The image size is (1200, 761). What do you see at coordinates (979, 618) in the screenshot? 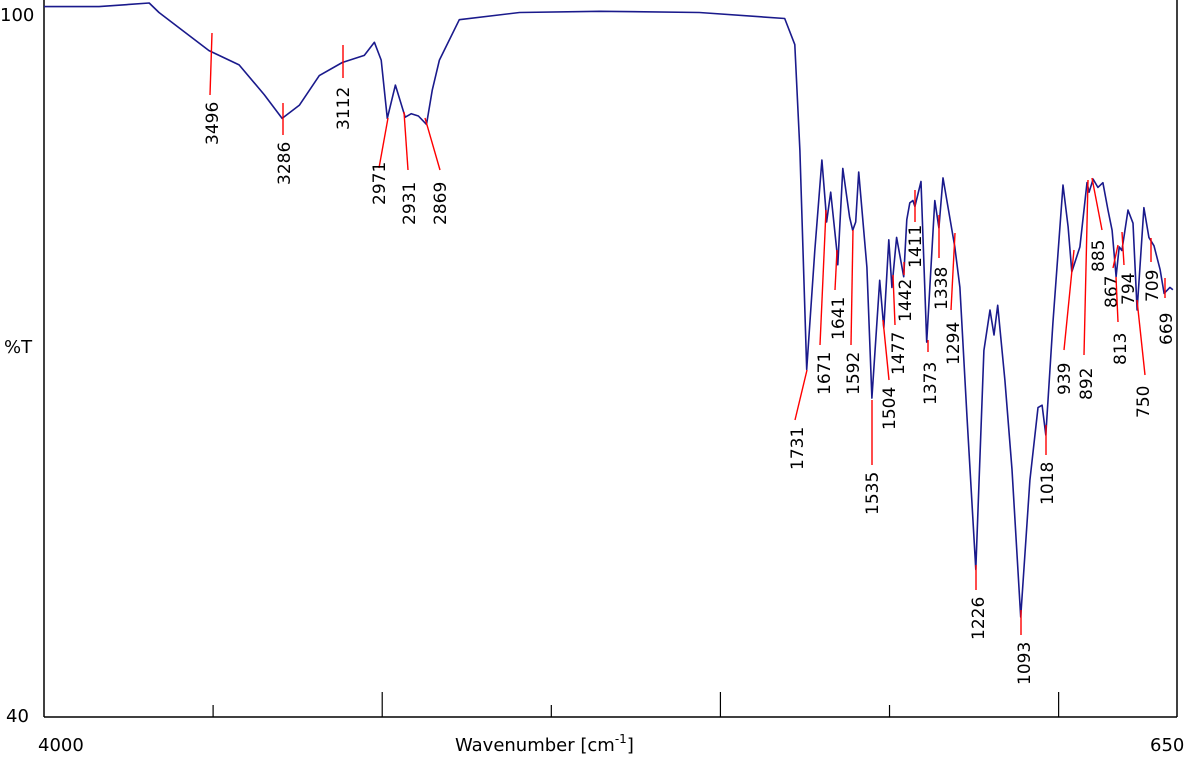
I see `peak-label-1226: 1226` at bounding box center [979, 618].